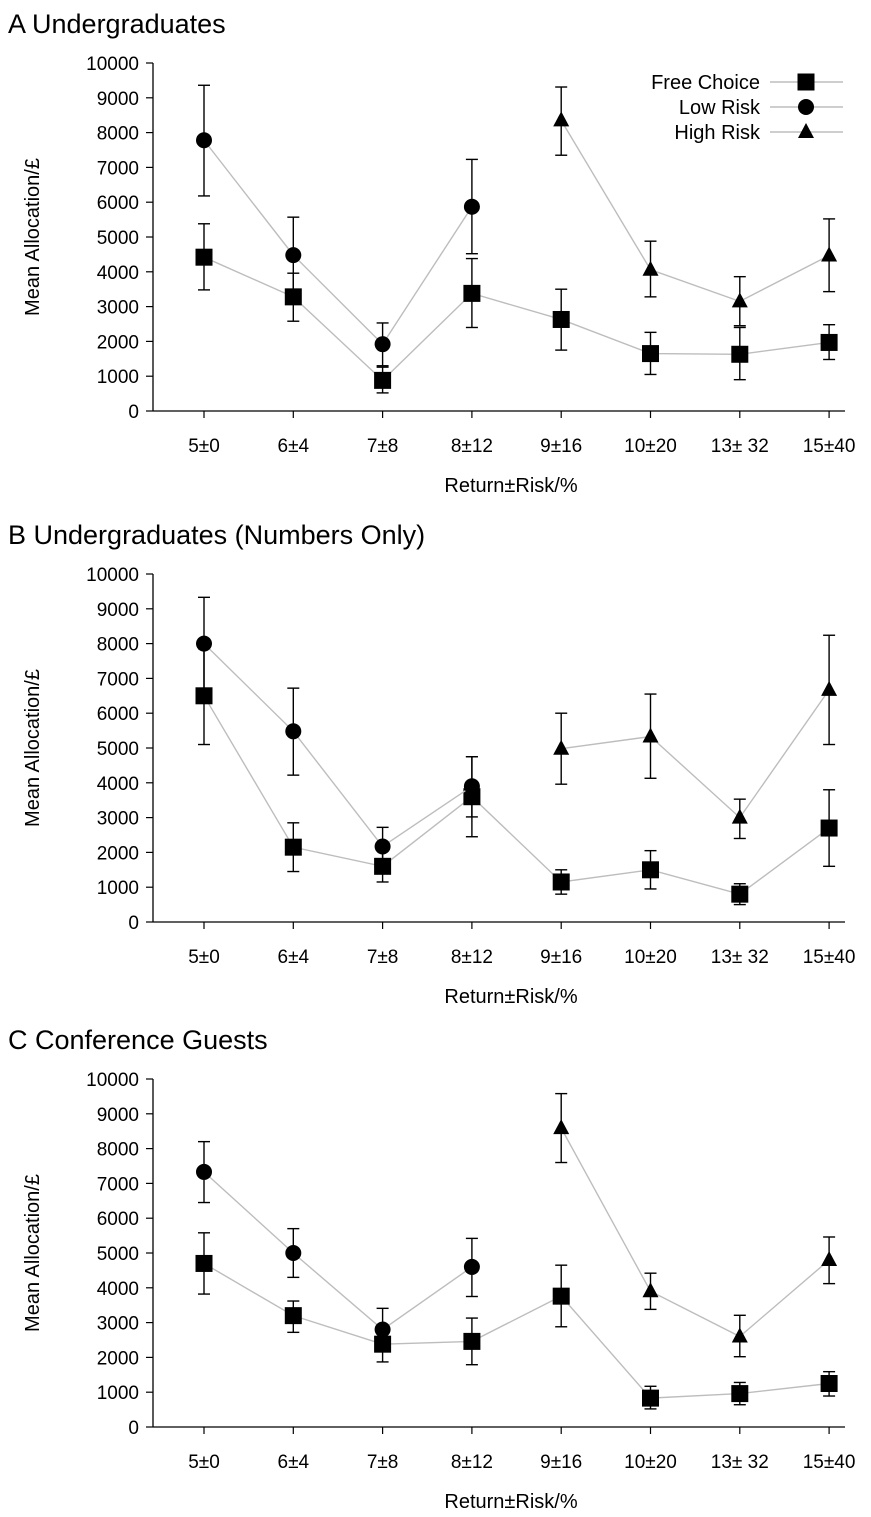 This screenshot has height=1517, width=871. I want to click on legend-marker-square, so click(806, 82).